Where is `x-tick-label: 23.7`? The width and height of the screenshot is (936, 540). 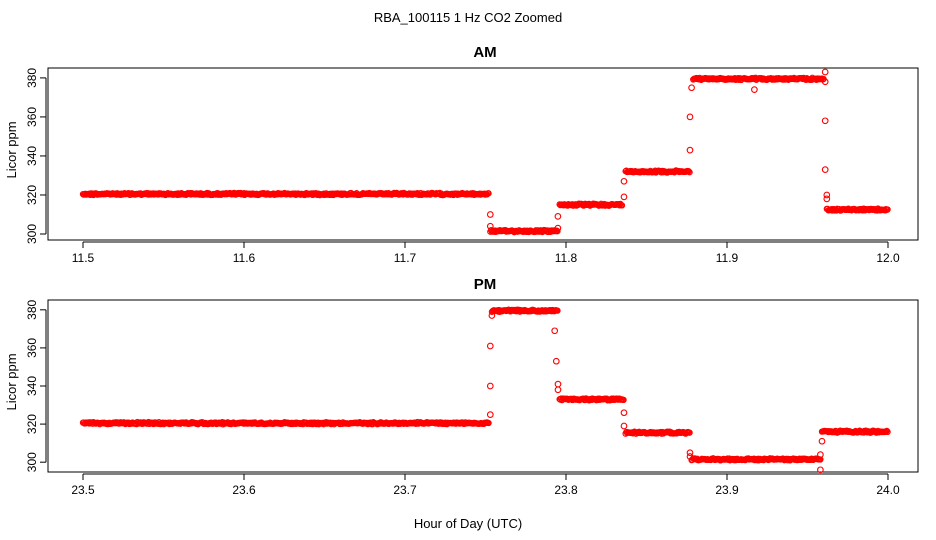
x-tick-label: 23.7 is located at coordinates (405, 490).